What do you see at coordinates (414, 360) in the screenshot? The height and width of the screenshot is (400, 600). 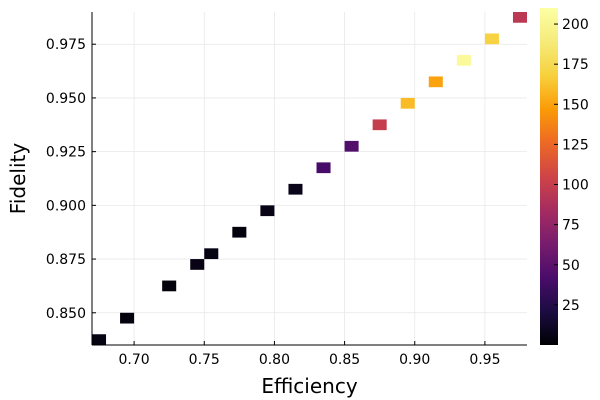 I see `x-tick-label: 0.90` at bounding box center [414, 360].